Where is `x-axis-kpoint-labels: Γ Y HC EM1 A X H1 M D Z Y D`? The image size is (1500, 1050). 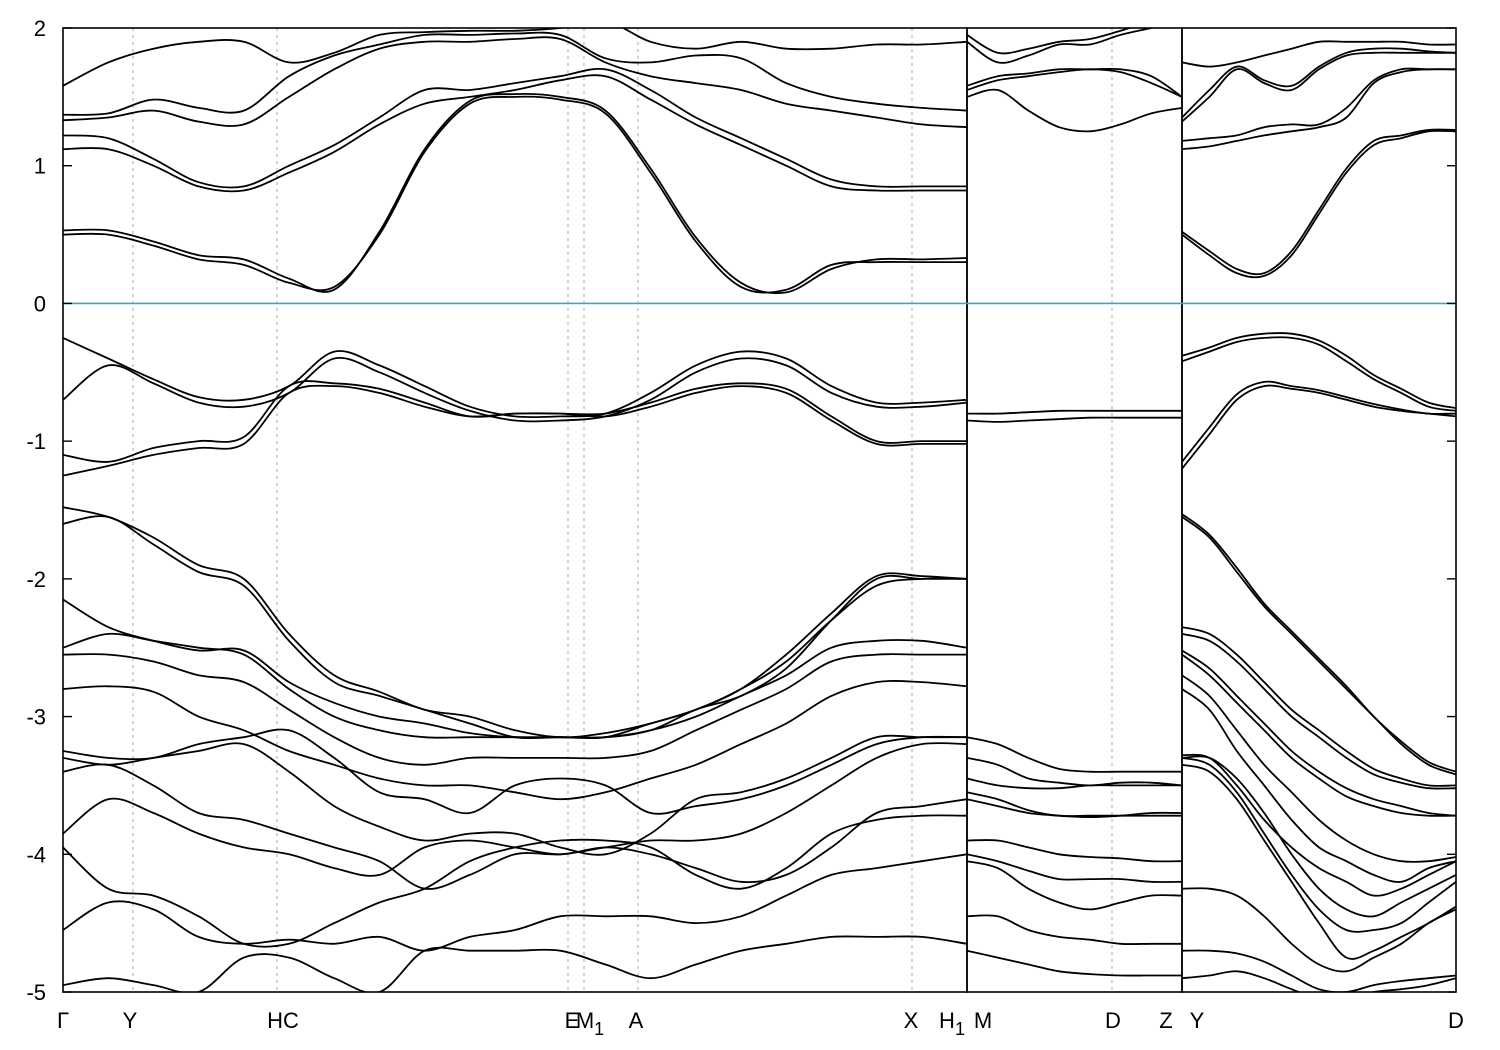
x-axis-kpoint-labels: Γ Y HC EM1 A X H1 M D Z Y D is located at coordinates (760, 1023).